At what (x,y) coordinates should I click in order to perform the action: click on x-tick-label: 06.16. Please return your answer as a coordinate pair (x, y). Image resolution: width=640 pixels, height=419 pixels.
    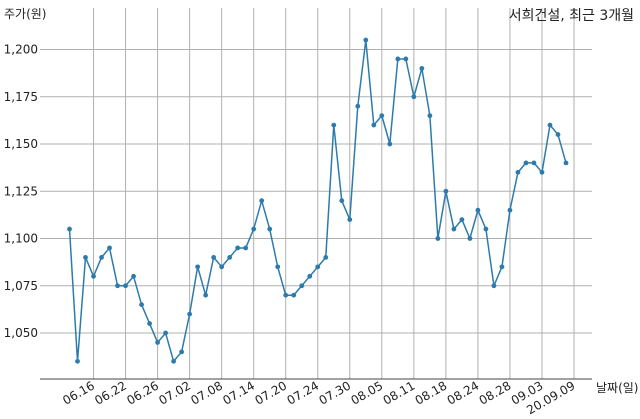
    Looking at the image, I should click on (78, 392).